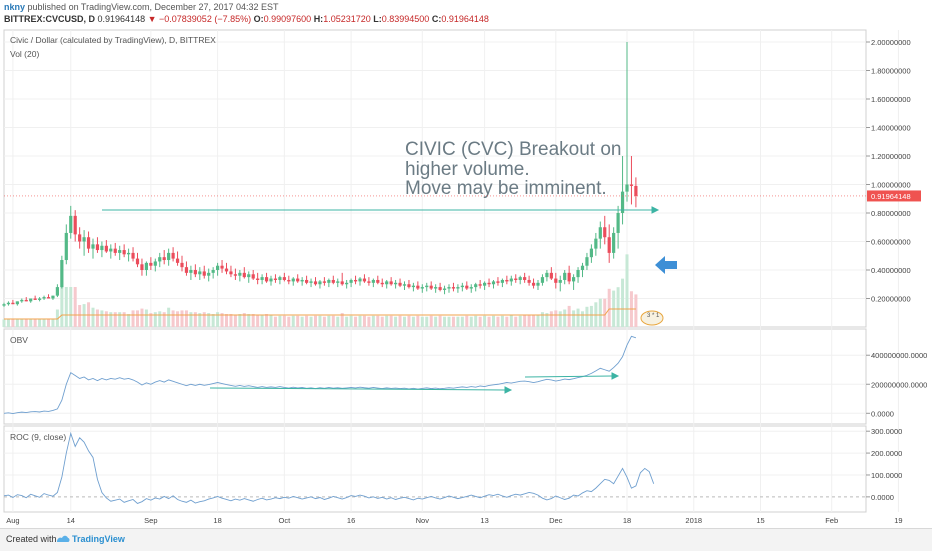 This screenshot has height=551, width=932. I want to click on tradingview-brand: TradingView, so click(98, 539).